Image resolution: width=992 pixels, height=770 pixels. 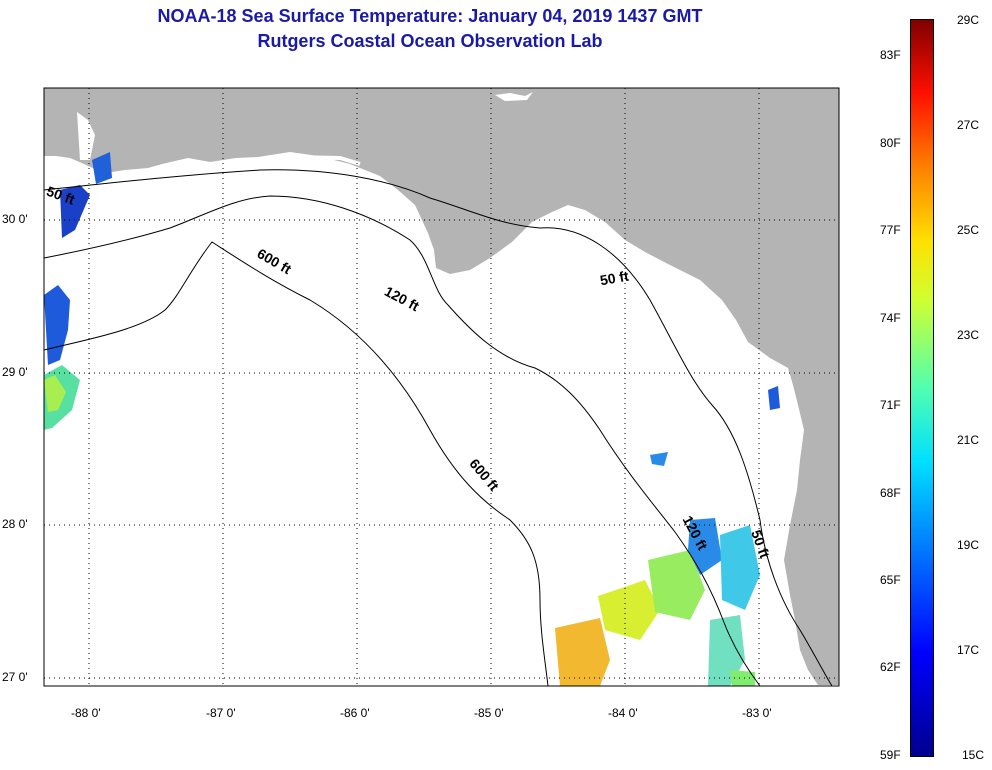 I want to click on temperature-colorbar, so click(x=922, y=388).